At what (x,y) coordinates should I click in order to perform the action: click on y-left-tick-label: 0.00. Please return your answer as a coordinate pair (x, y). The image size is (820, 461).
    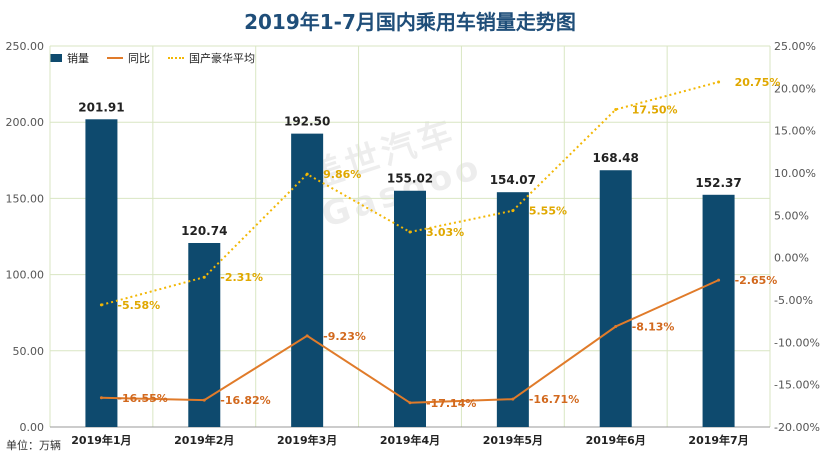
    Looking at the image, I should click on (32, 427).